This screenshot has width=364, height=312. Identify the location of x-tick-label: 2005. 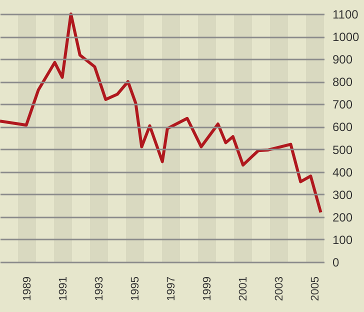
(316, 288).